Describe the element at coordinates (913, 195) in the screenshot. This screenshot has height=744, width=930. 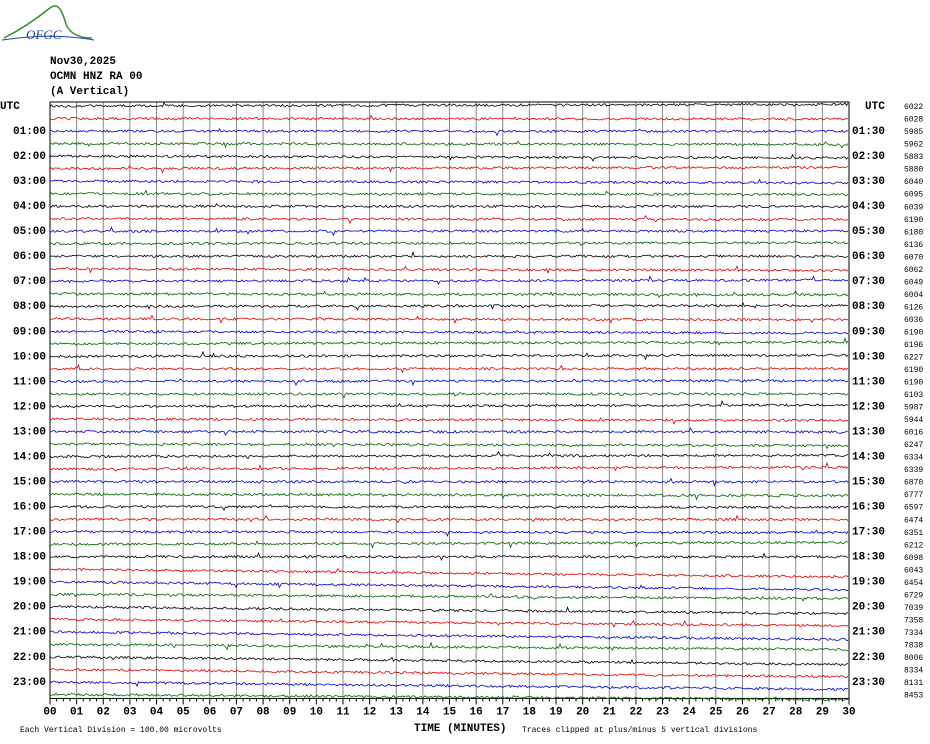
I see `row-value: 6095` at that location.